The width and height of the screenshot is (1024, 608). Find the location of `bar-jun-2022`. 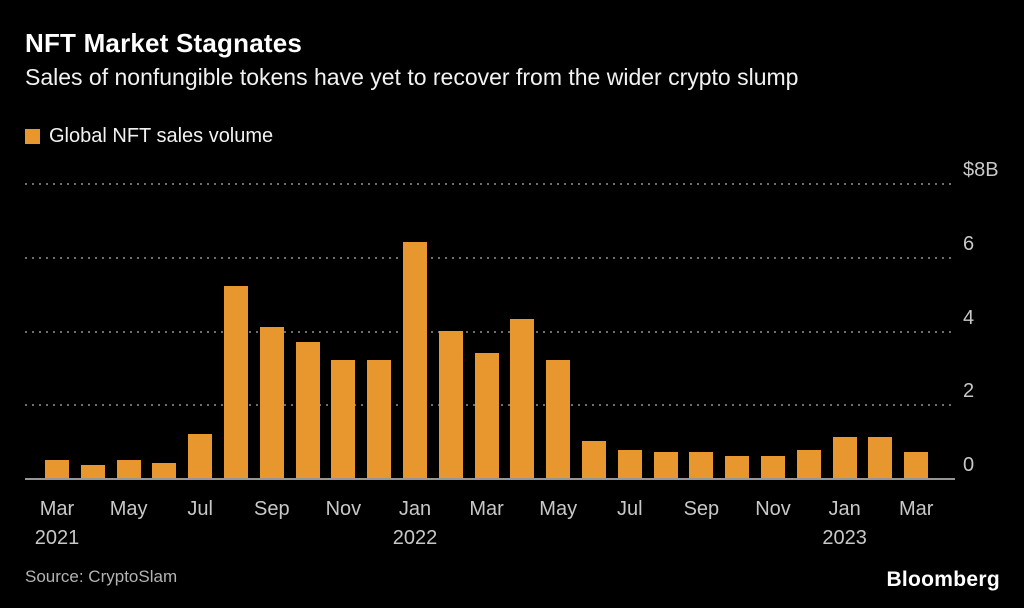

bar-jun-2022 is located at coordinates (594, 459).